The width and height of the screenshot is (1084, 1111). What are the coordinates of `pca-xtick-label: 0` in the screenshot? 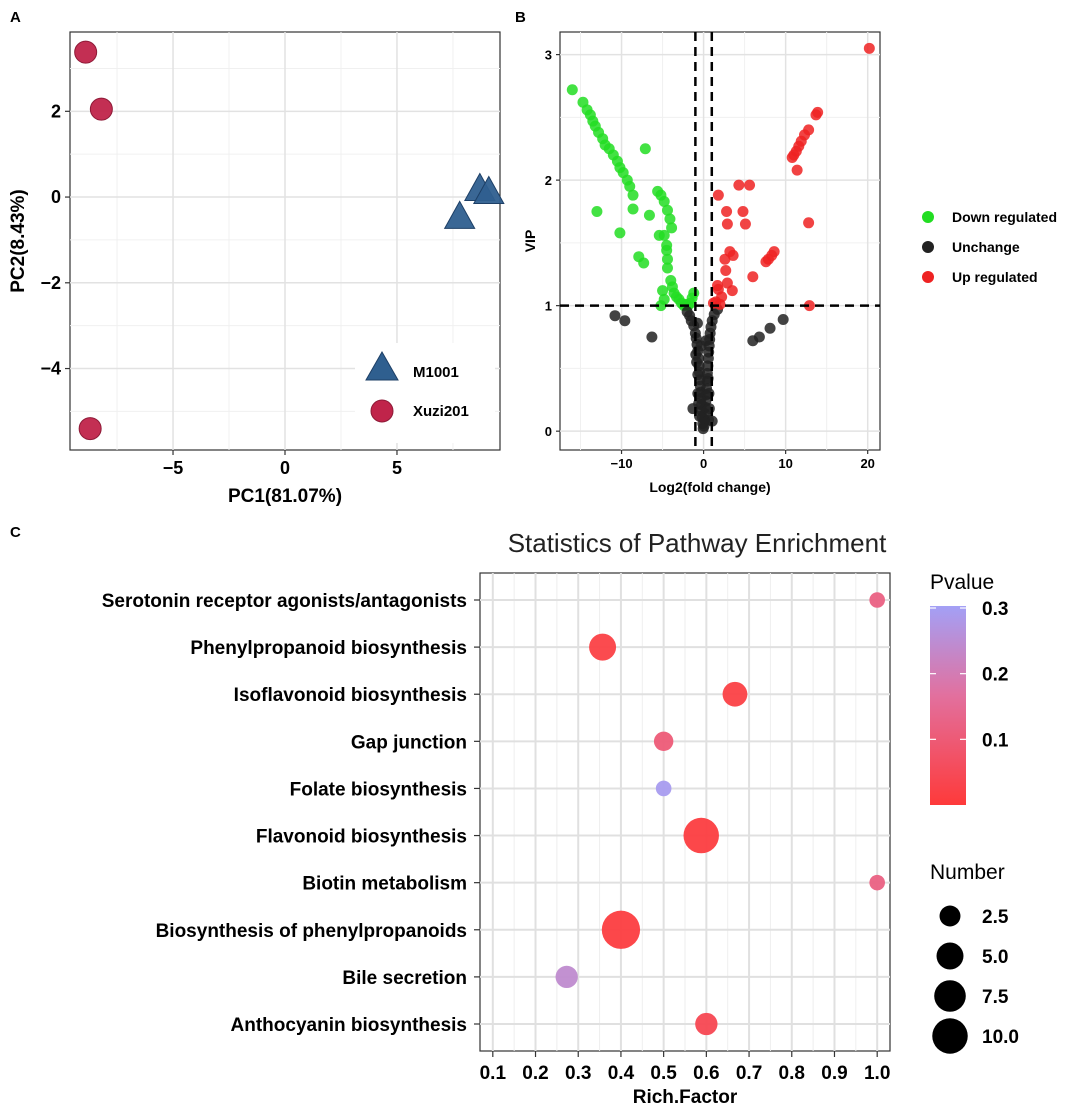 It's located at (285, 468).